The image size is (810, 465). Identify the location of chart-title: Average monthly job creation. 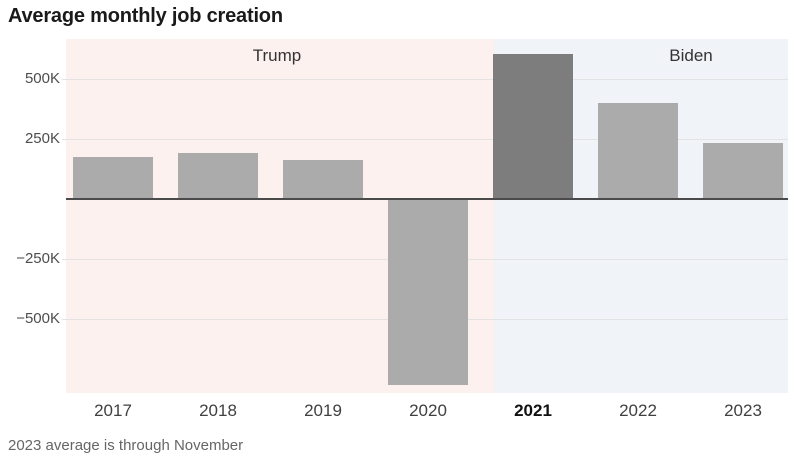
(145, 16).